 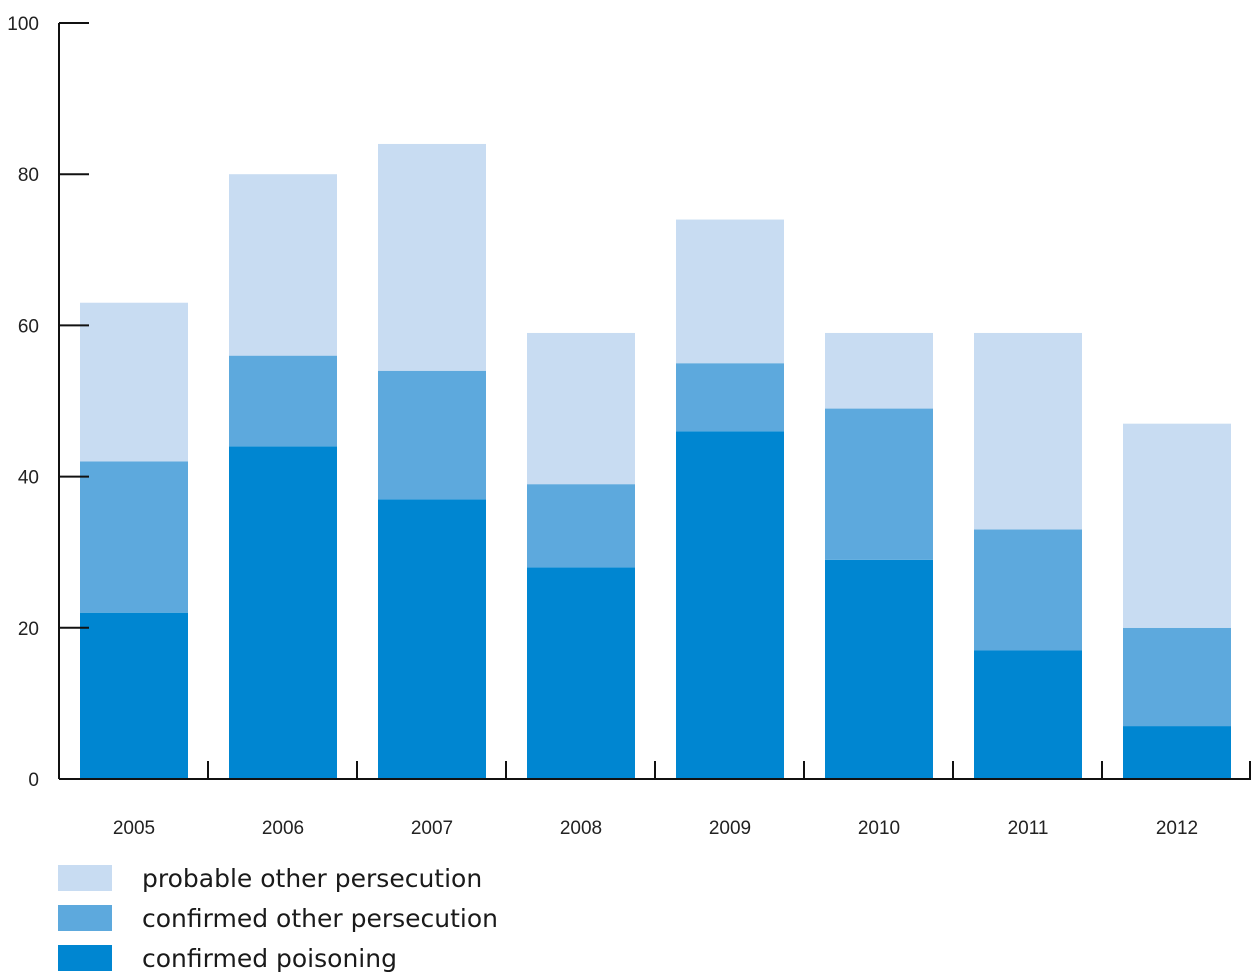 What do you see at coordinates (33, 780) in the screenshot?
I see `y-tick-label-0: 0` at bounding box center [33, 780].